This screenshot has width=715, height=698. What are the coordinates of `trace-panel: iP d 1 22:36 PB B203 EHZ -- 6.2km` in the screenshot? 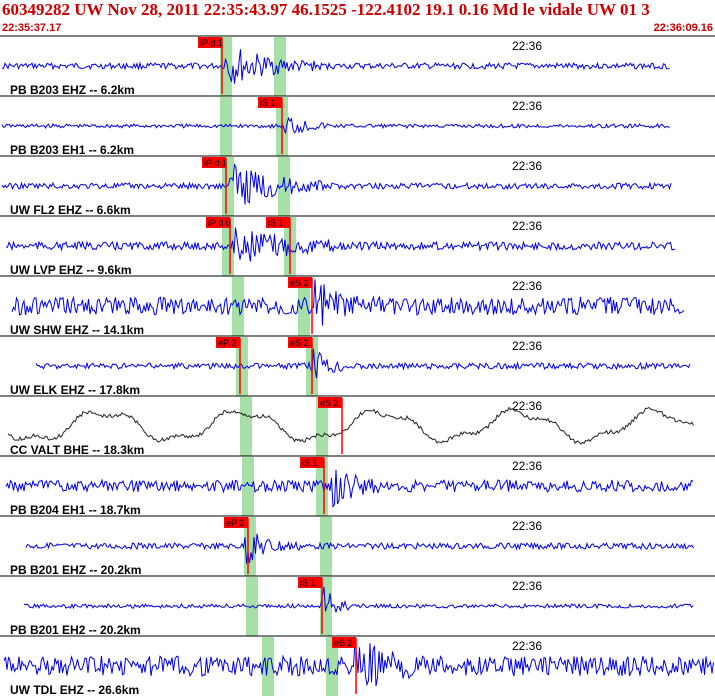 It's located at (357, 66).